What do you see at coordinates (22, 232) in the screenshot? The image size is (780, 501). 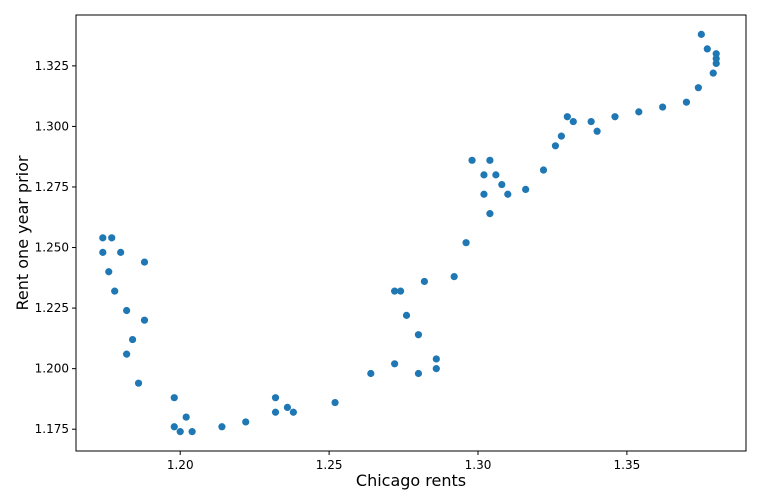 I see `y-axis-label: Rent one year prior` at bounding box center [22, 232].